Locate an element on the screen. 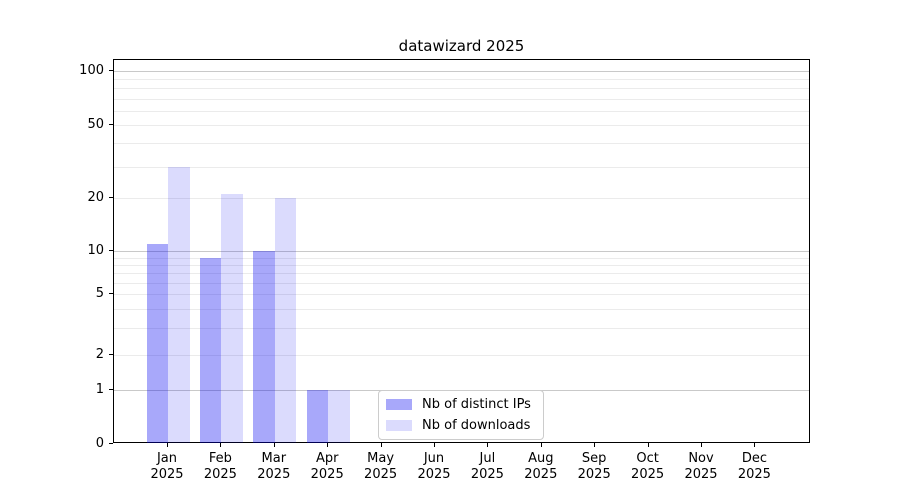  x-tick-mark-jul is located at coordinates (488, 445).